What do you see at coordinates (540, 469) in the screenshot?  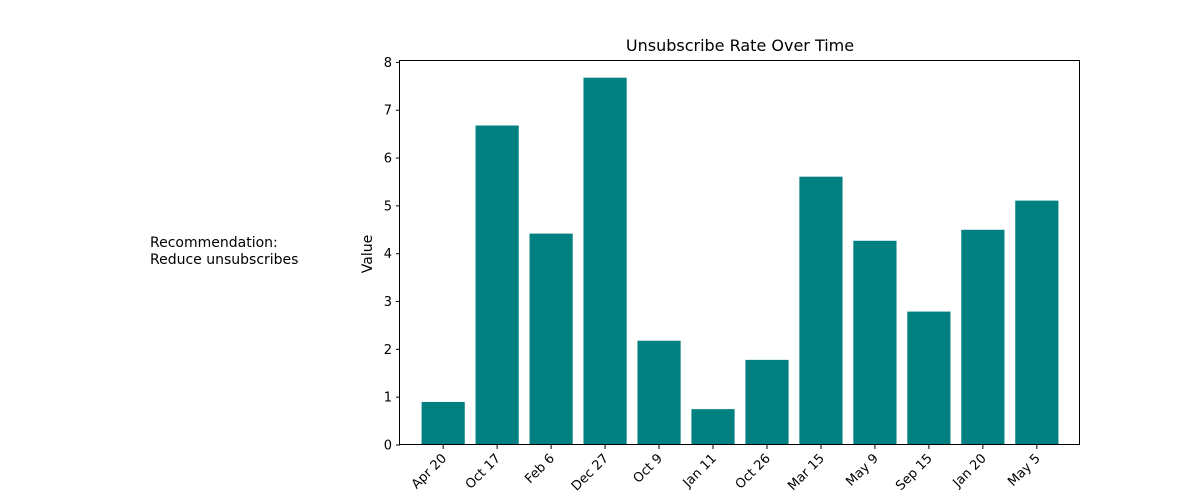 I see `x-tick-label: Feb 6` at bounding box center [540, 469].